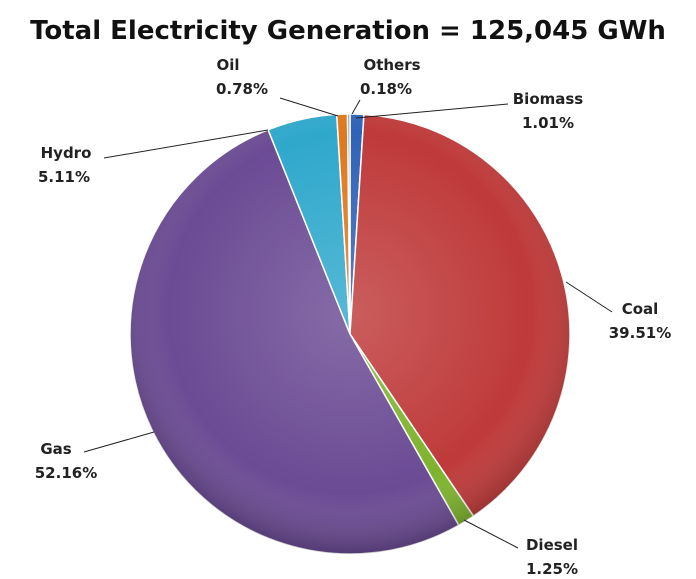  I want to click on slice-value-coal: 39.51%, so click(640, 333).